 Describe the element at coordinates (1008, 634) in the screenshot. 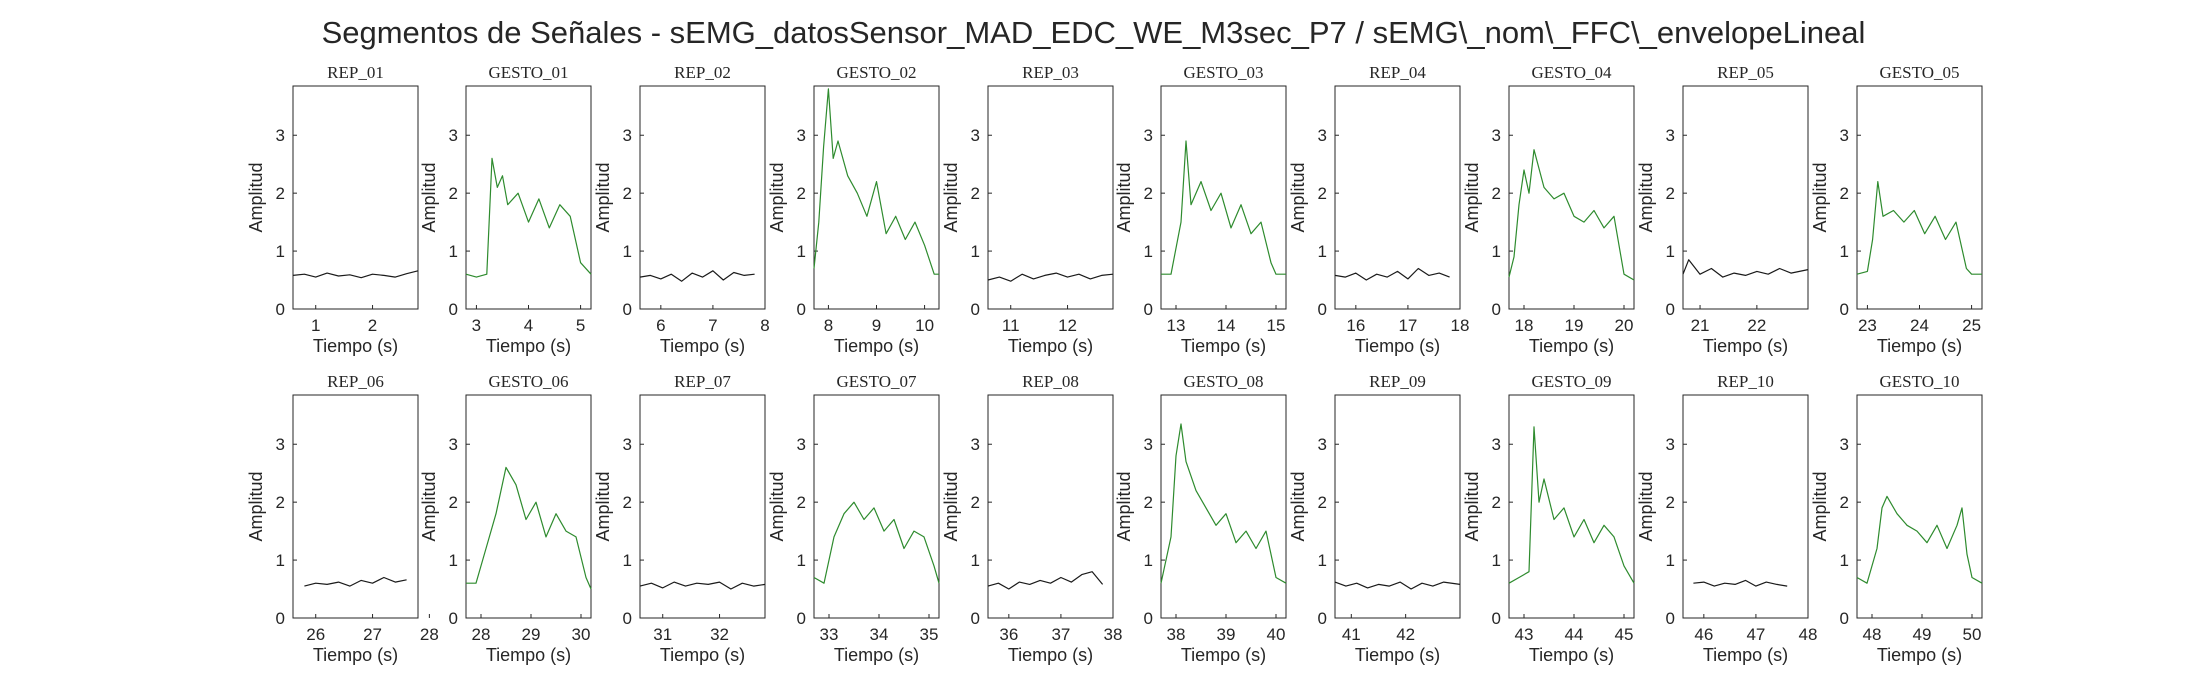

I see `x-tick-label: 36` at that location.